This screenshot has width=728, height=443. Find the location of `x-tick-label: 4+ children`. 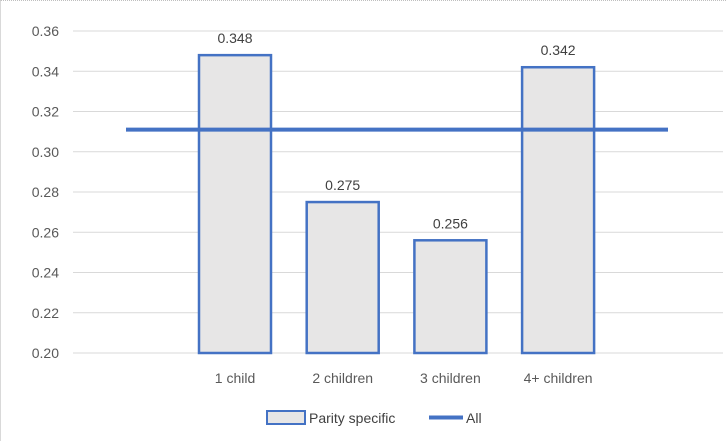

x-tick-label: 4+ children is located at coordinates (558, 378).